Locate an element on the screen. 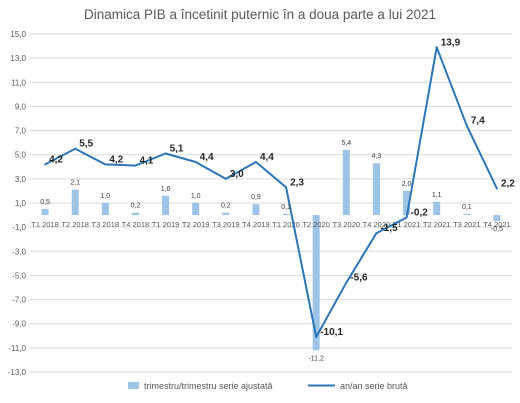 The image size is (520, 403). bar-data-label: -0,5 is located at coordinates (497, 229).